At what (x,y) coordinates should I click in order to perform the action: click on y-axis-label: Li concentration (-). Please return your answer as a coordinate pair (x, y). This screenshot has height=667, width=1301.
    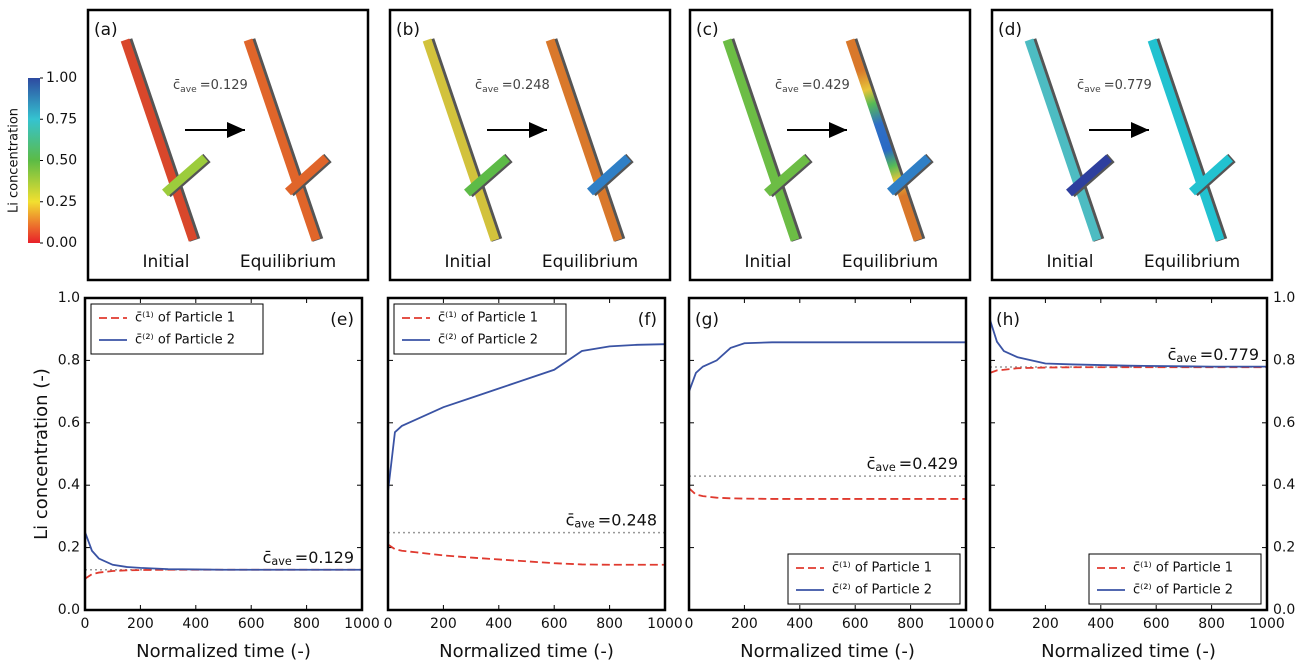
    Looking at the image, I should click on (41, 454).